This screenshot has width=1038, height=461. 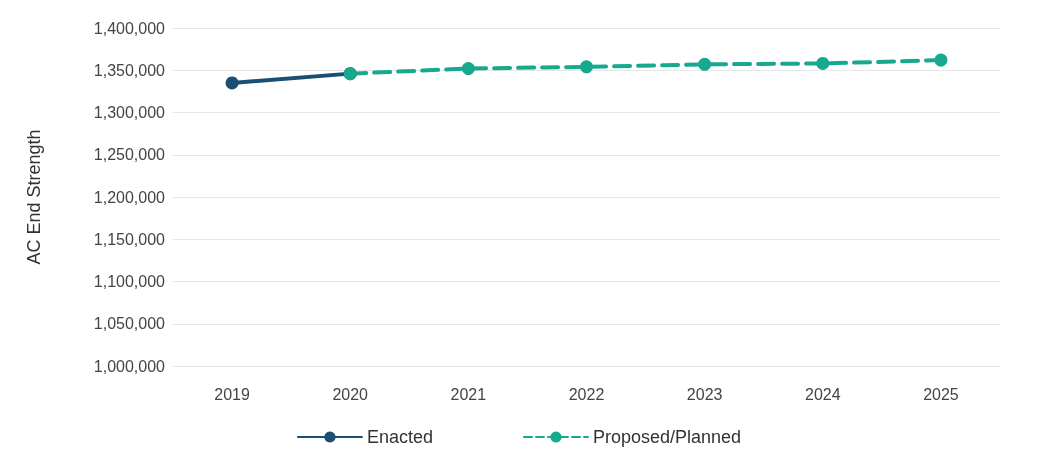 I want to click on y-tick-label: 1,000,000, so click(x=129, y=366).